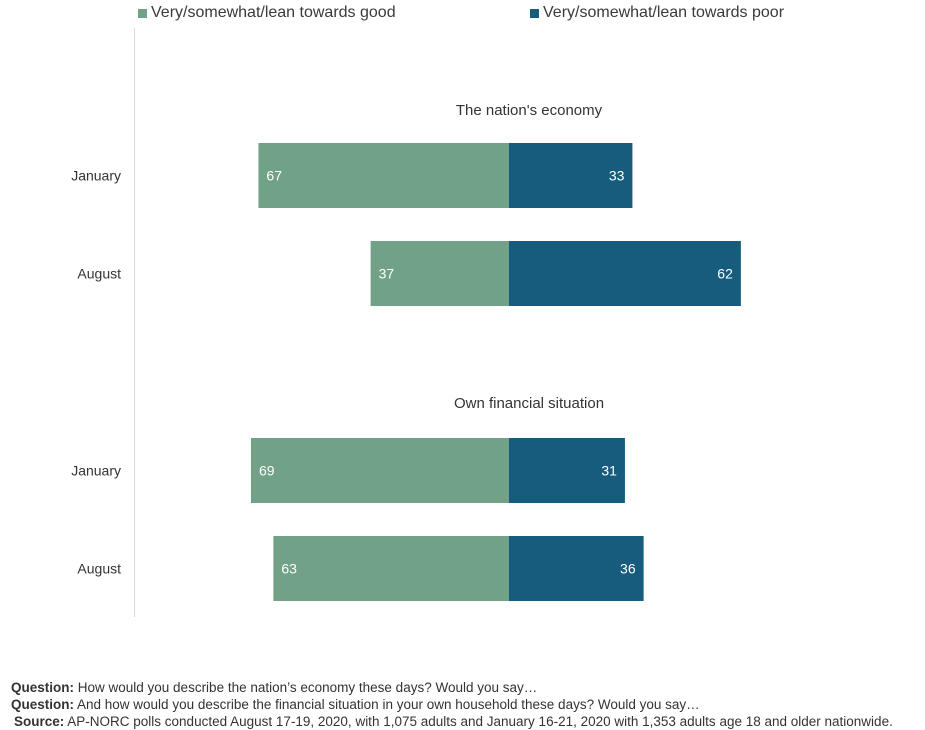 This screenshot has width=925, height=730. Describe the element at coordinates (664, 12) in the screenshot. I see `legend-label-poor: Very/somewhat/lean towards poor` at that location.